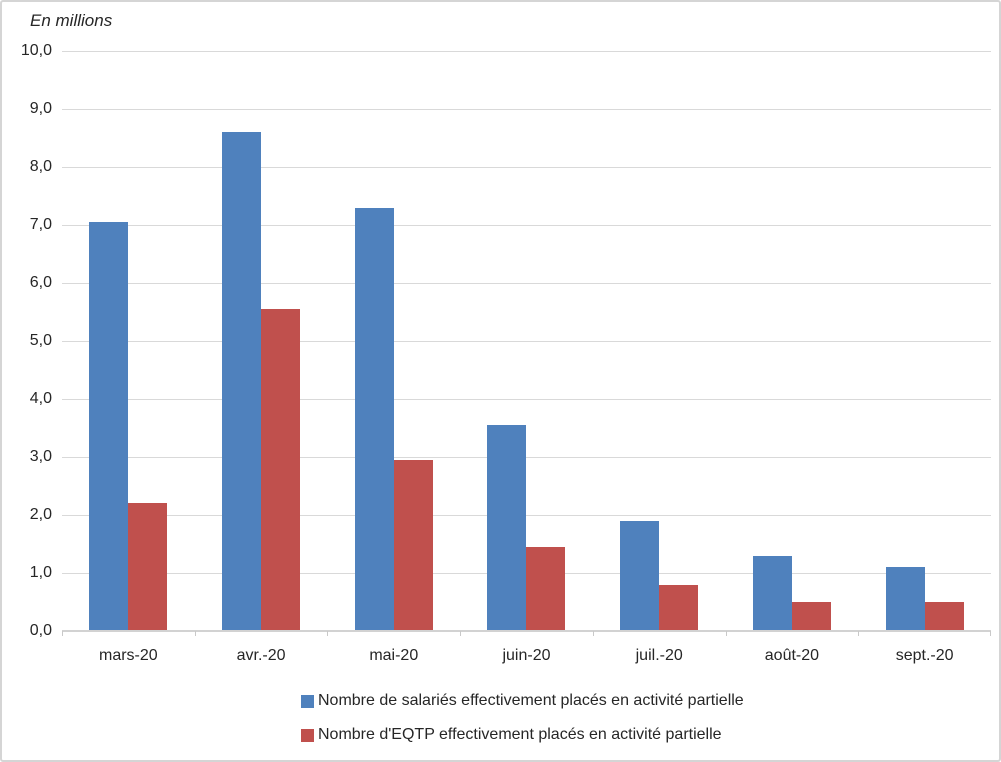 This screenshot has height=762, width=1001. I want to click on bar-group-août-20, so click(792, 341).